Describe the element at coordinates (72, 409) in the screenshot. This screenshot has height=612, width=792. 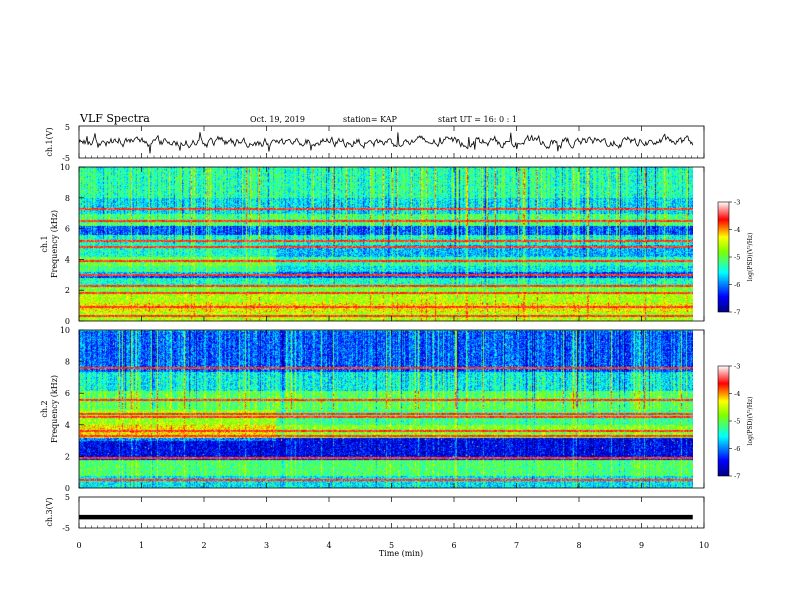
I see `ch2-spectrogram-yticks: 0 2 4 6 8 10` at that location.